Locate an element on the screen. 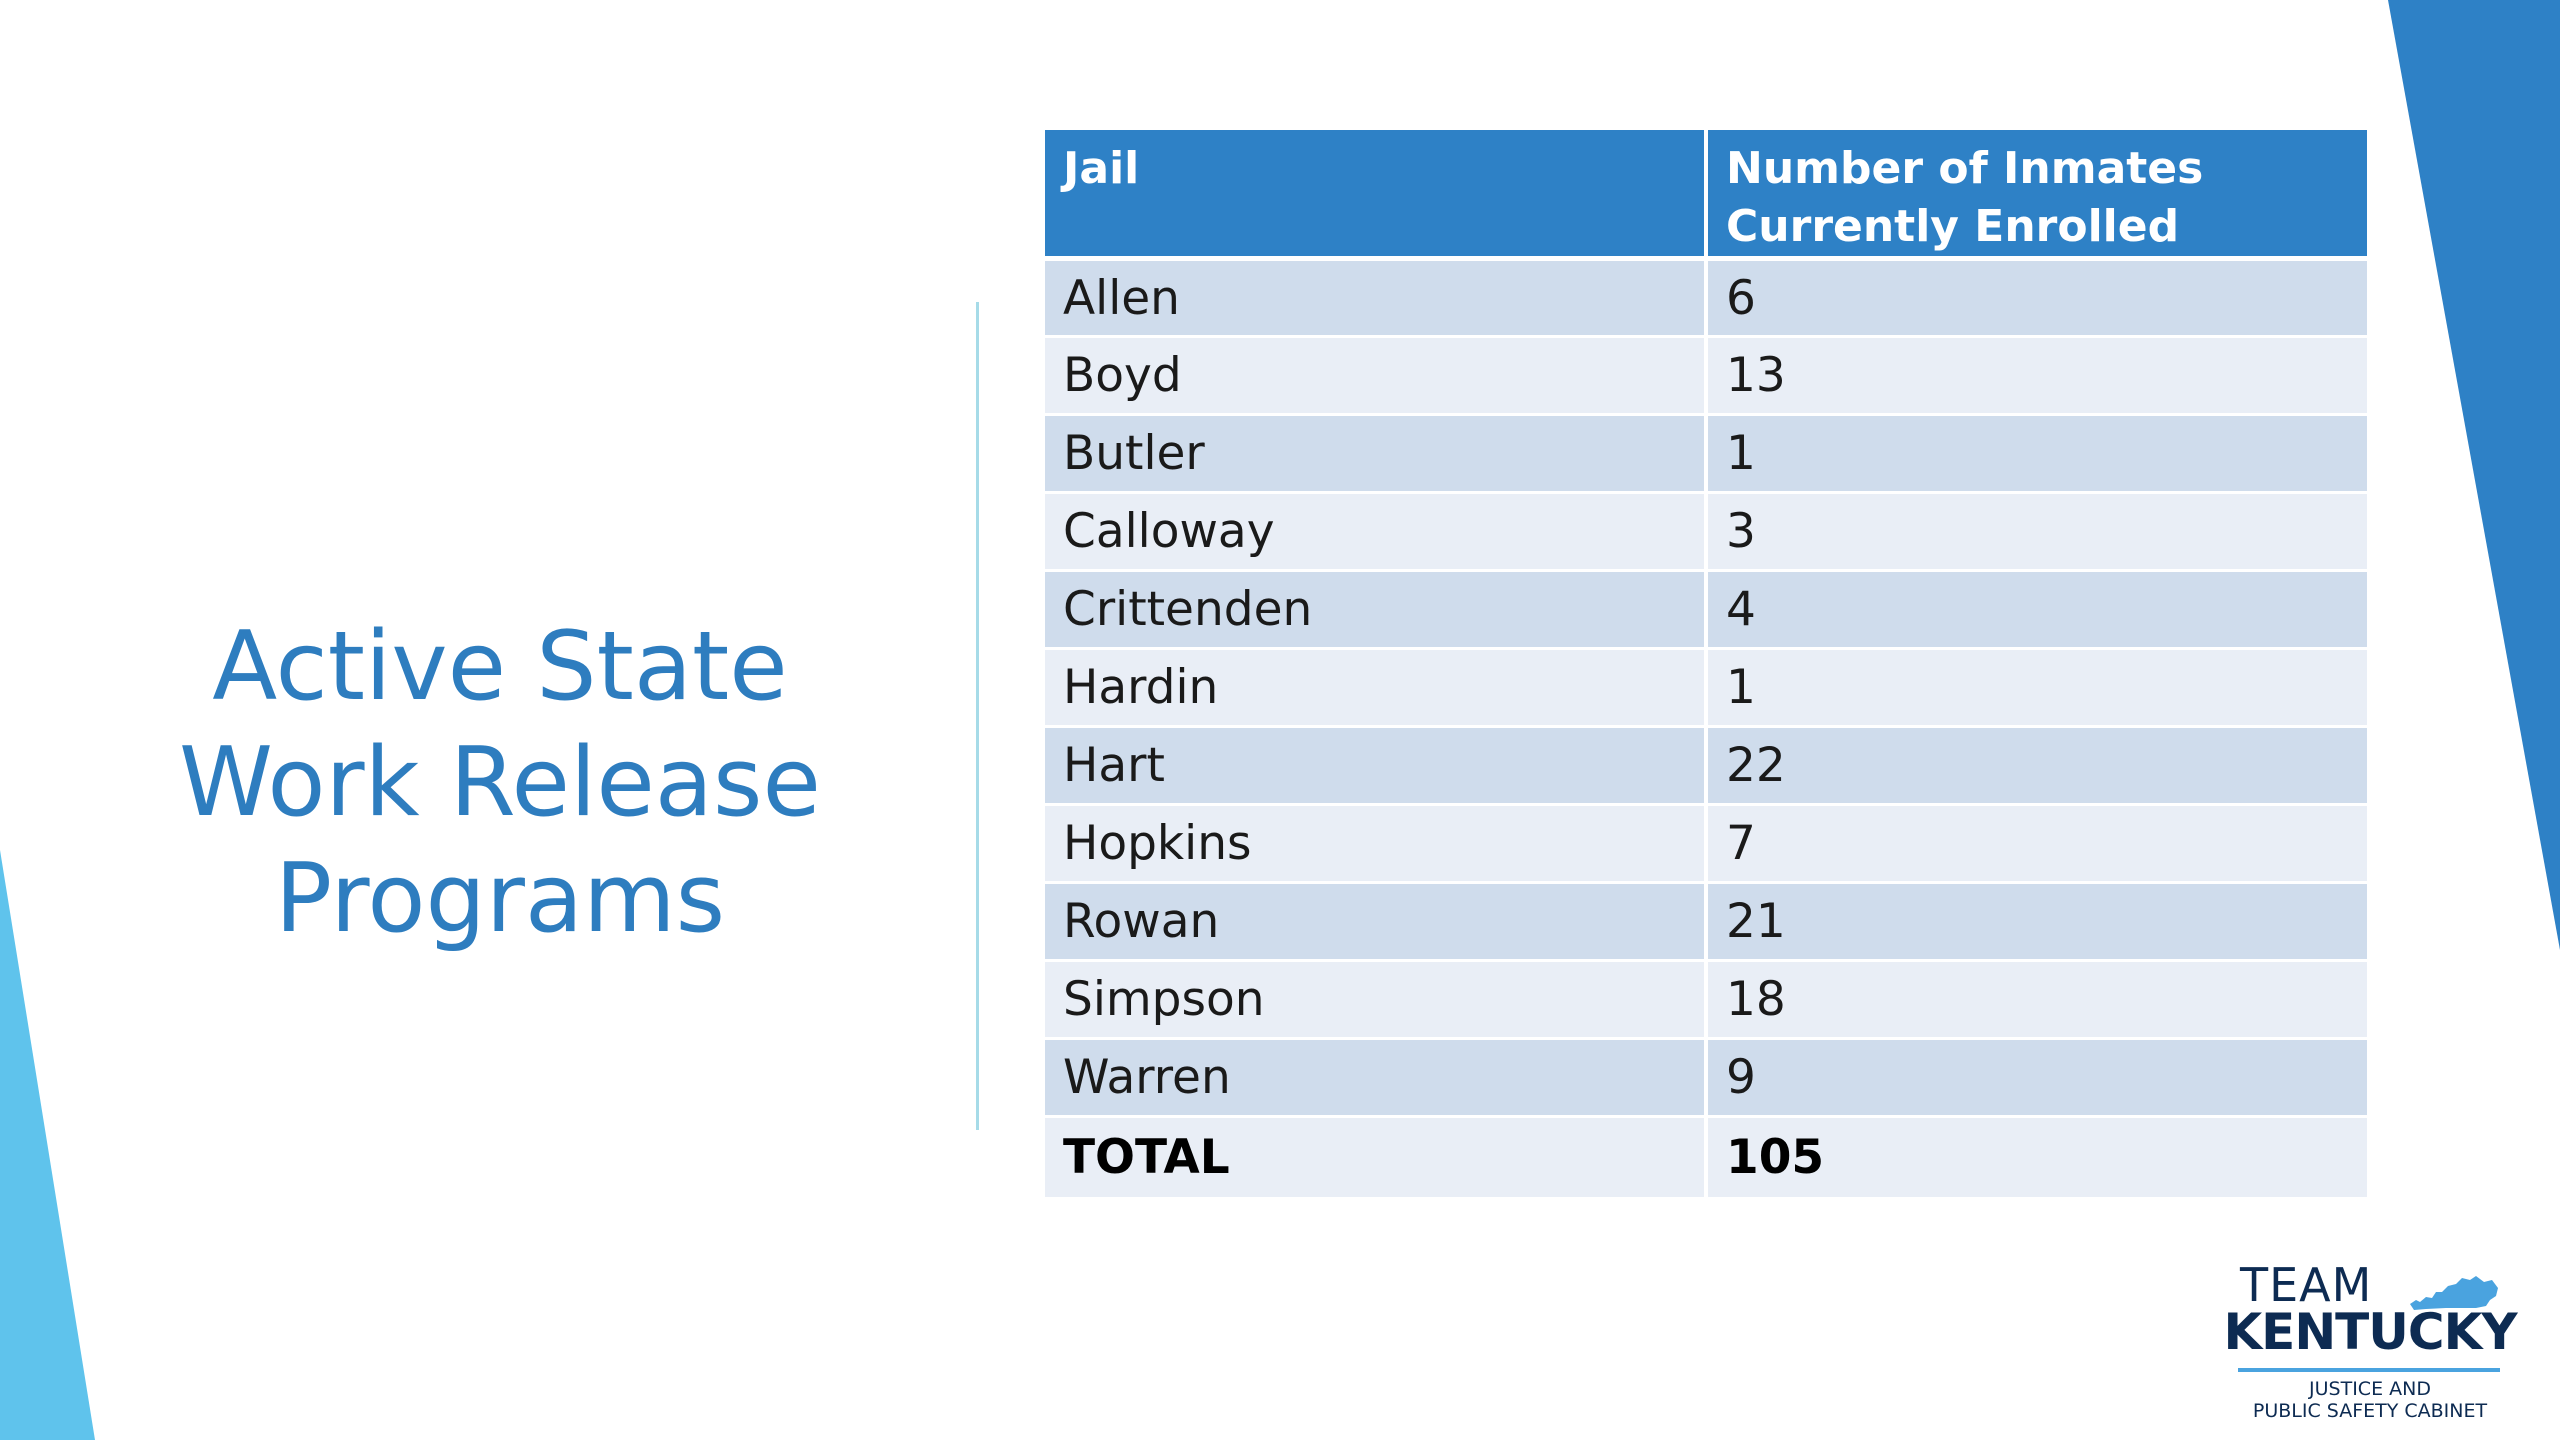  jail-cell: Calloway is located at coordinates (1376, 532).